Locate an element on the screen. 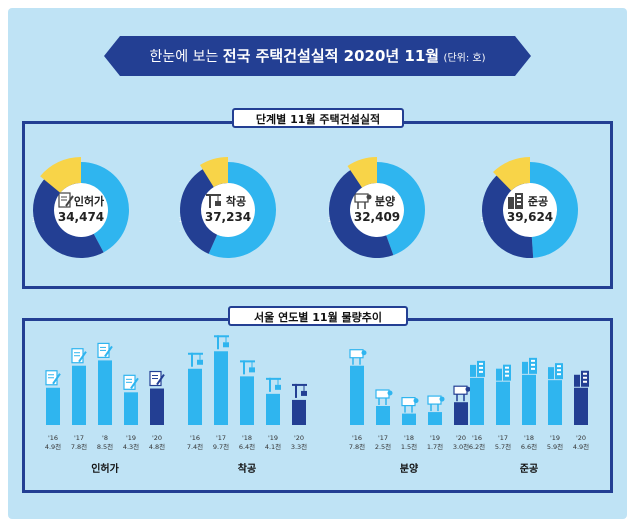  capital-slice is located at coordinates (508, 210).